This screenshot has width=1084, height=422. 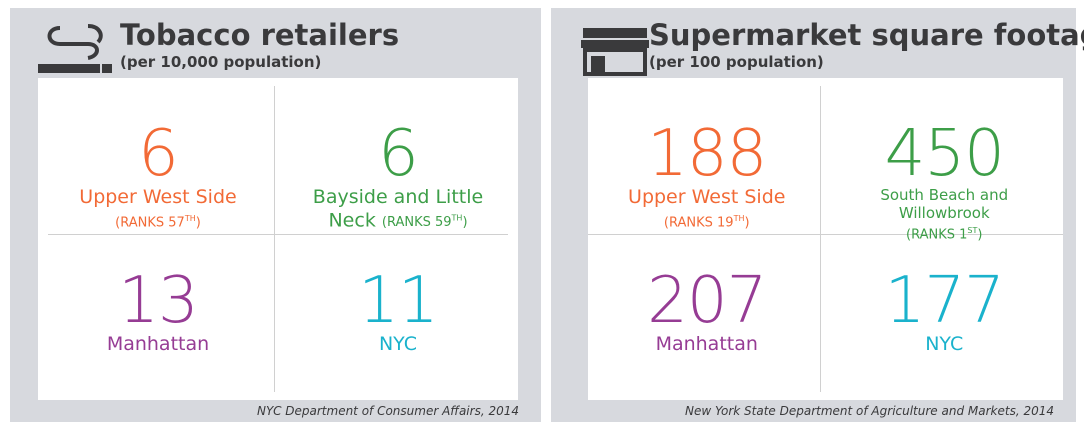 What do you see at coordinates (387, 411) in the screenshot?
I see `source: NYC Department of Consumer Affairs, 2014` at bounding box center [387, 411].